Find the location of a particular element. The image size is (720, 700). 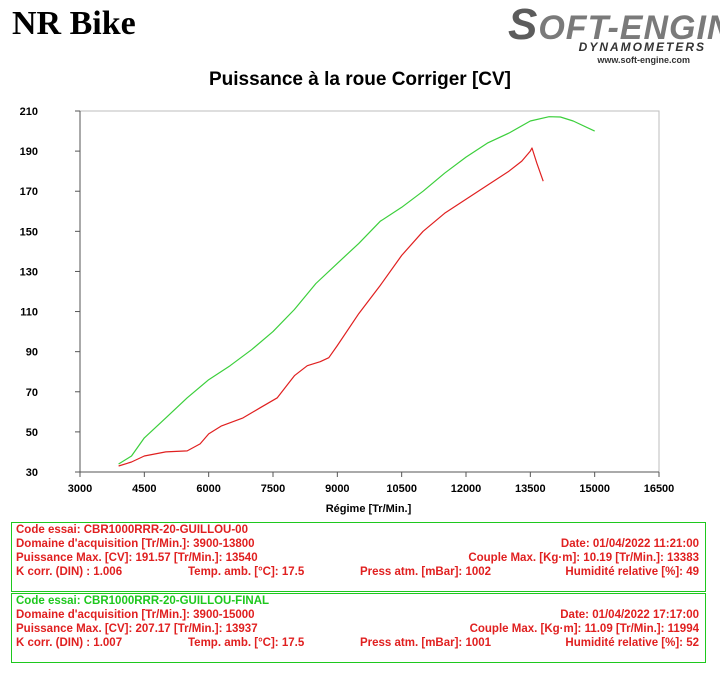

run-k-corr: K corr. (DIN) : 1.007 is located at coordinates (69, 643).